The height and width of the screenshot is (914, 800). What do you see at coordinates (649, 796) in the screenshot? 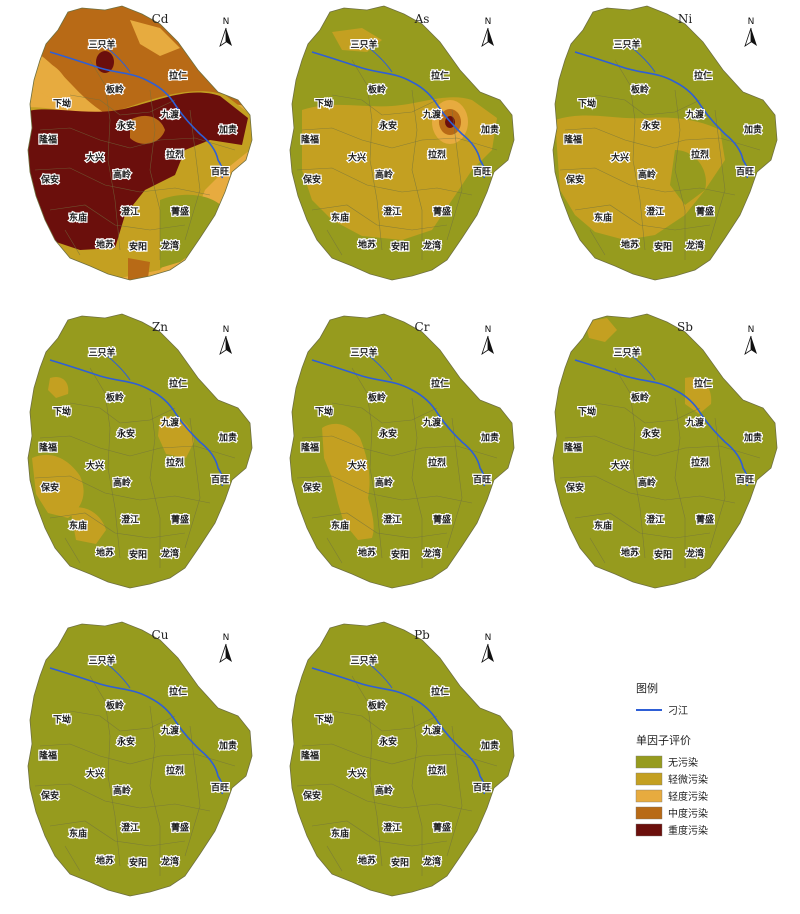
I see `legend-swatch-light` at bounding box center [649, 796].